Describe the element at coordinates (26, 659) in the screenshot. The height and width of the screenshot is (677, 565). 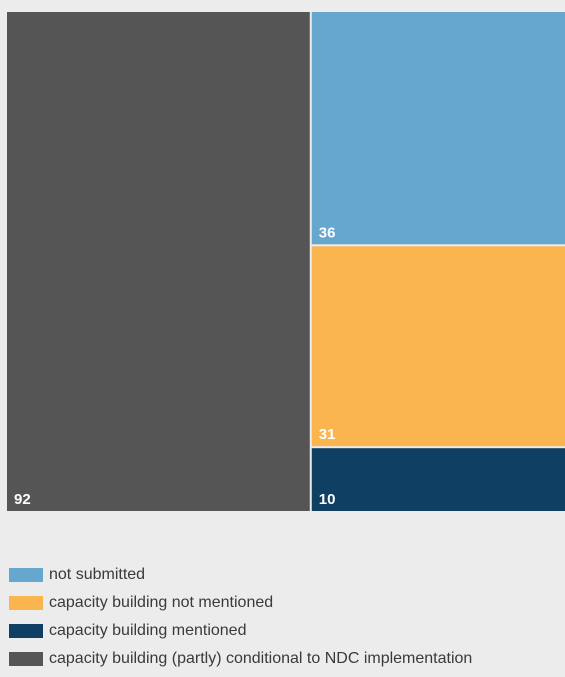
I see `legend-swatch-capacity-building-conditional` at that location.